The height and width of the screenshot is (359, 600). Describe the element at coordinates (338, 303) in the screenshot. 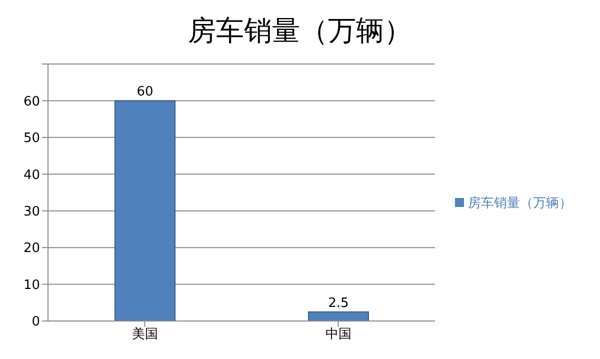

I see `data-label: 2.5` at that location.